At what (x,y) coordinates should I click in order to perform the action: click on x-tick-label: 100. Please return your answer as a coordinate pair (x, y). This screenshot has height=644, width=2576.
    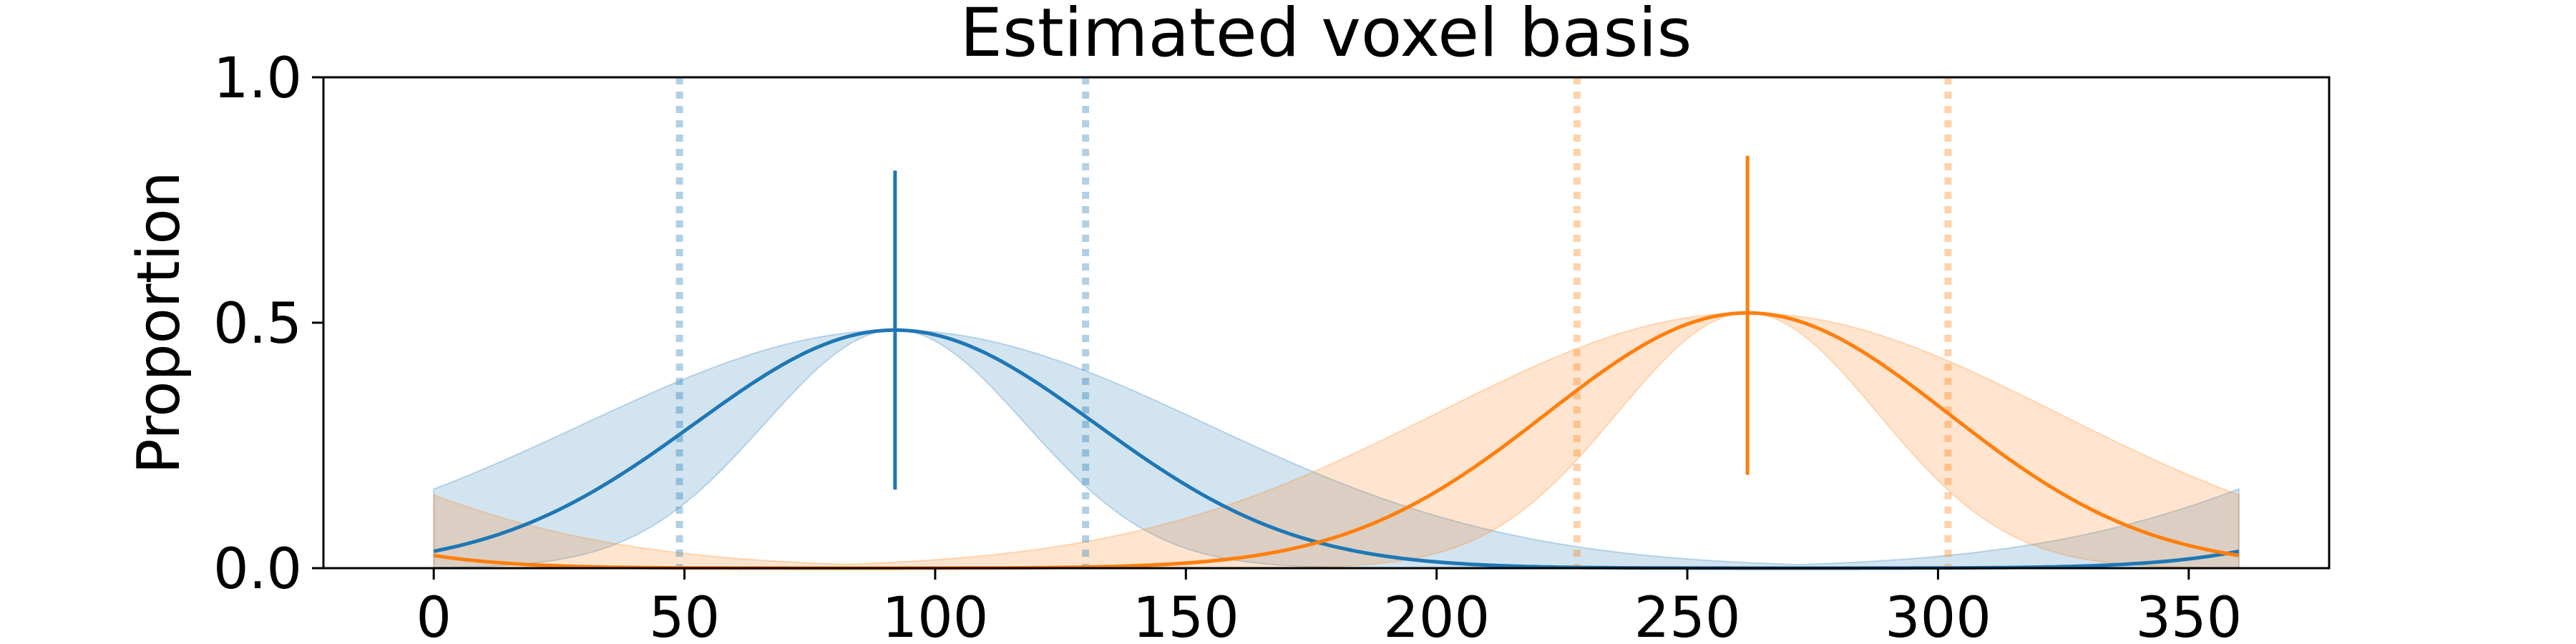
    Looking at the image, I should click on (935, 615).